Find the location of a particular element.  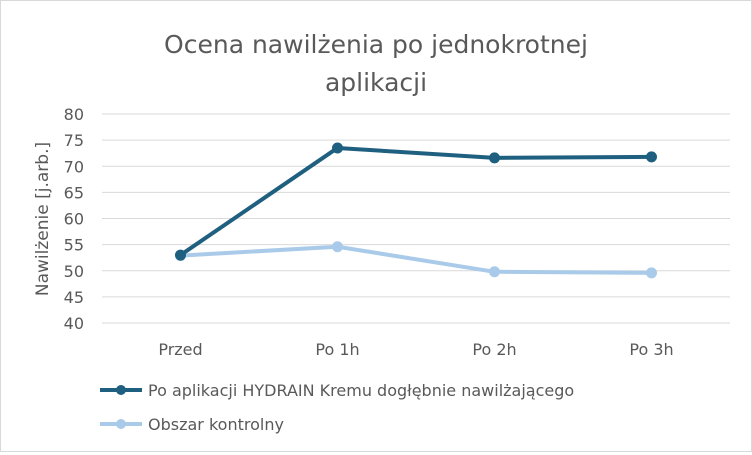

legend-item-2: Obszar kontrolny is located at coordinates (192, 424).